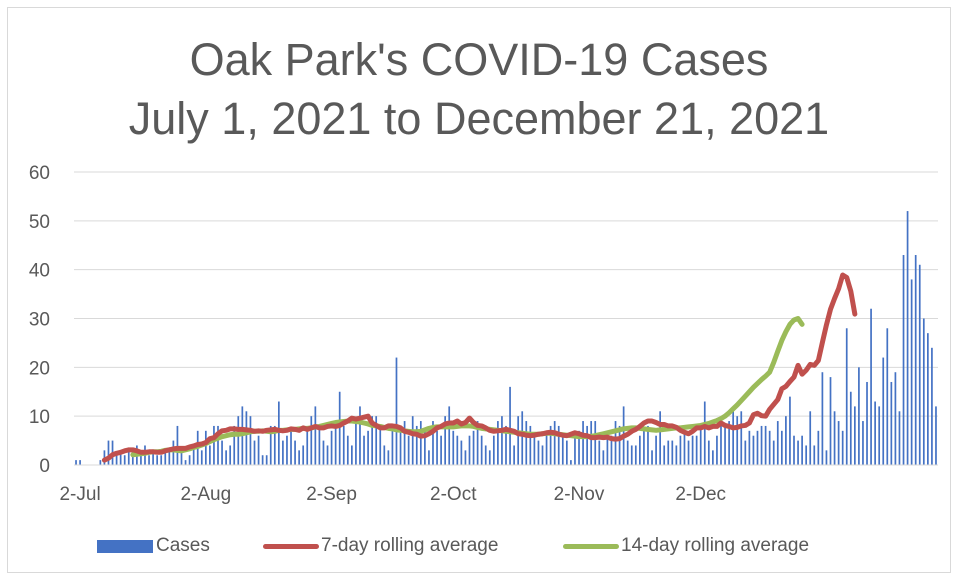  I want to click on x-tick-label: 2-Jul, so click(79, 494).